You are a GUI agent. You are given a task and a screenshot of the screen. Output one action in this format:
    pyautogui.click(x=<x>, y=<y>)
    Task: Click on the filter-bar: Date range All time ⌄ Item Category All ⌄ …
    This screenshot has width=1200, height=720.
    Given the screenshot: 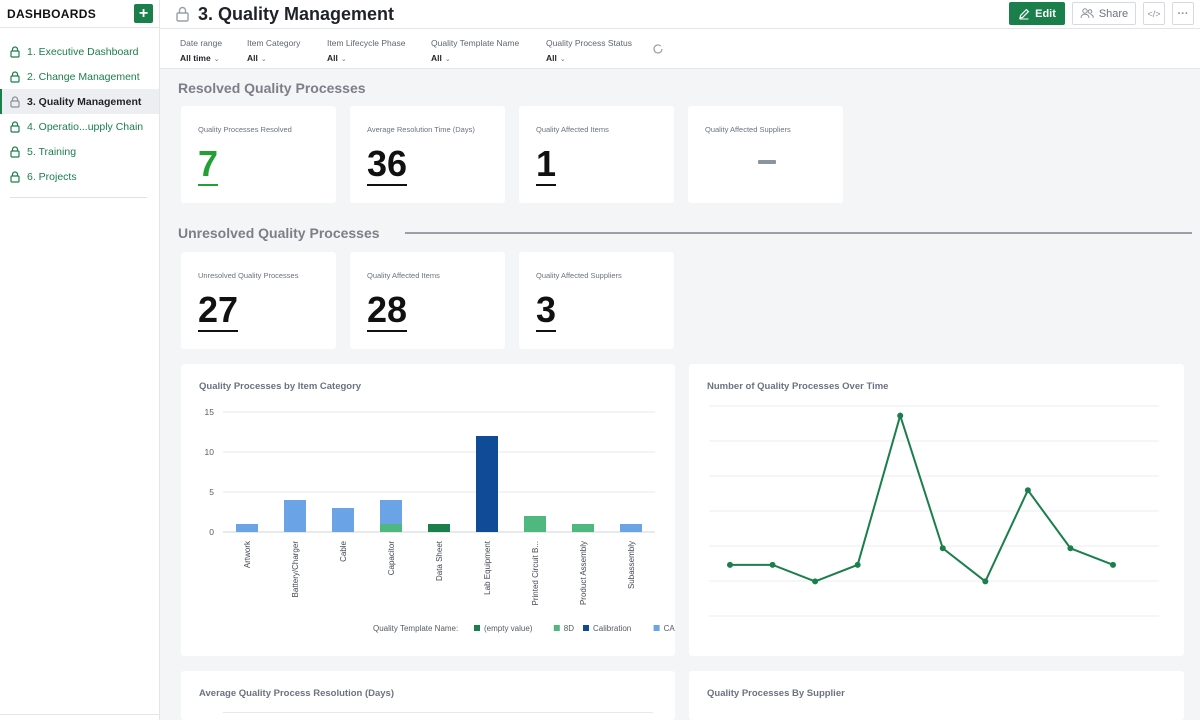 What is the action you would take?
    pyautogui.click(x=680, y=49)
    